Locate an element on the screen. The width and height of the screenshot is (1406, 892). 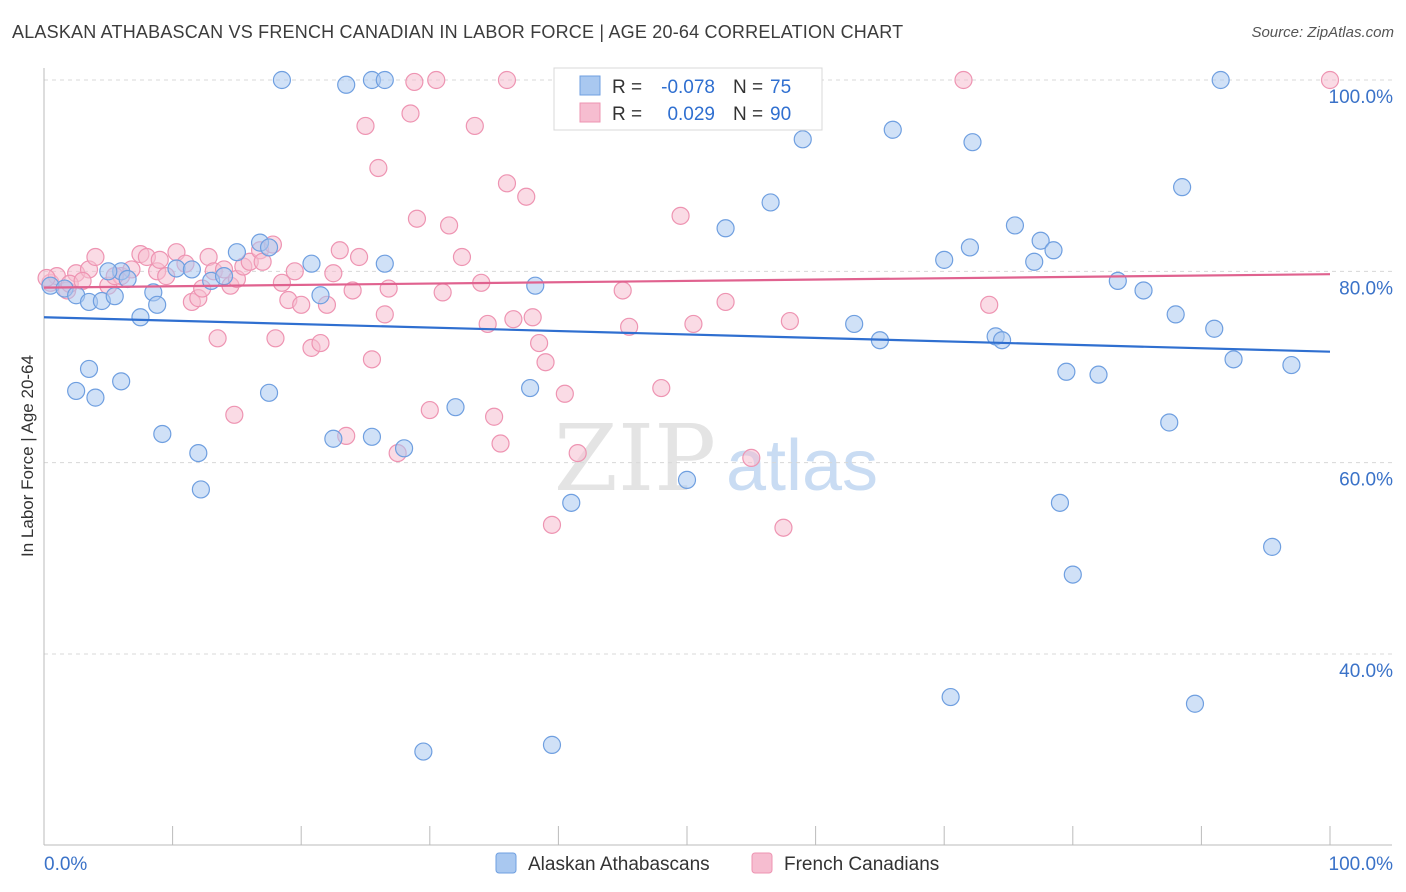
stats-swatch-pink is located at coordinates (590, 112).